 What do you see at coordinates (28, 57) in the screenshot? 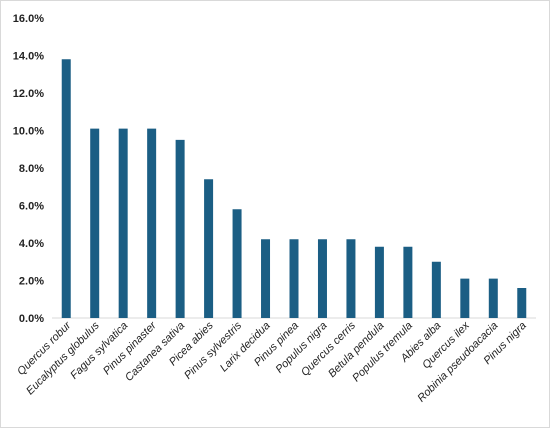
I see `y-tick-label: 14.0%` at bounding box center [28, 57].